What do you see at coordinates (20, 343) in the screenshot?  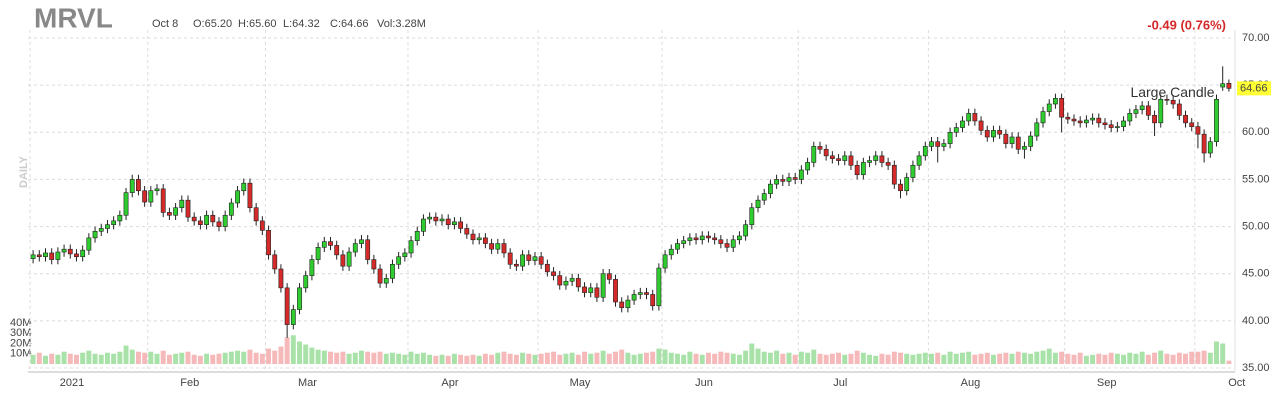 I see `volume-tick-label: 20M` at bounding box center [20, 343].